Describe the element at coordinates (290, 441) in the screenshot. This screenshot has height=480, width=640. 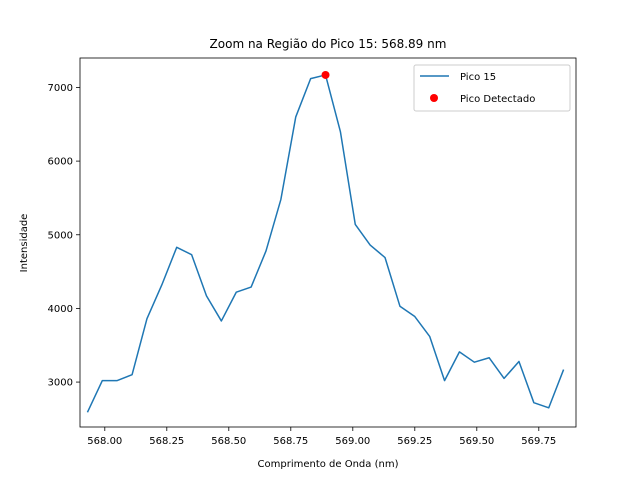
I see `x-tick-label: 568.75` at that location.